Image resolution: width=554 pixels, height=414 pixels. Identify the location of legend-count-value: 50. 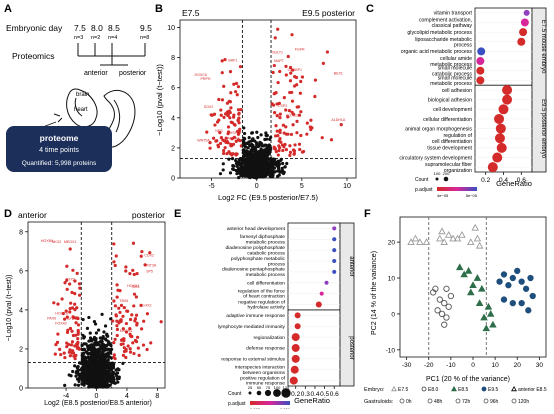
(259, 387).